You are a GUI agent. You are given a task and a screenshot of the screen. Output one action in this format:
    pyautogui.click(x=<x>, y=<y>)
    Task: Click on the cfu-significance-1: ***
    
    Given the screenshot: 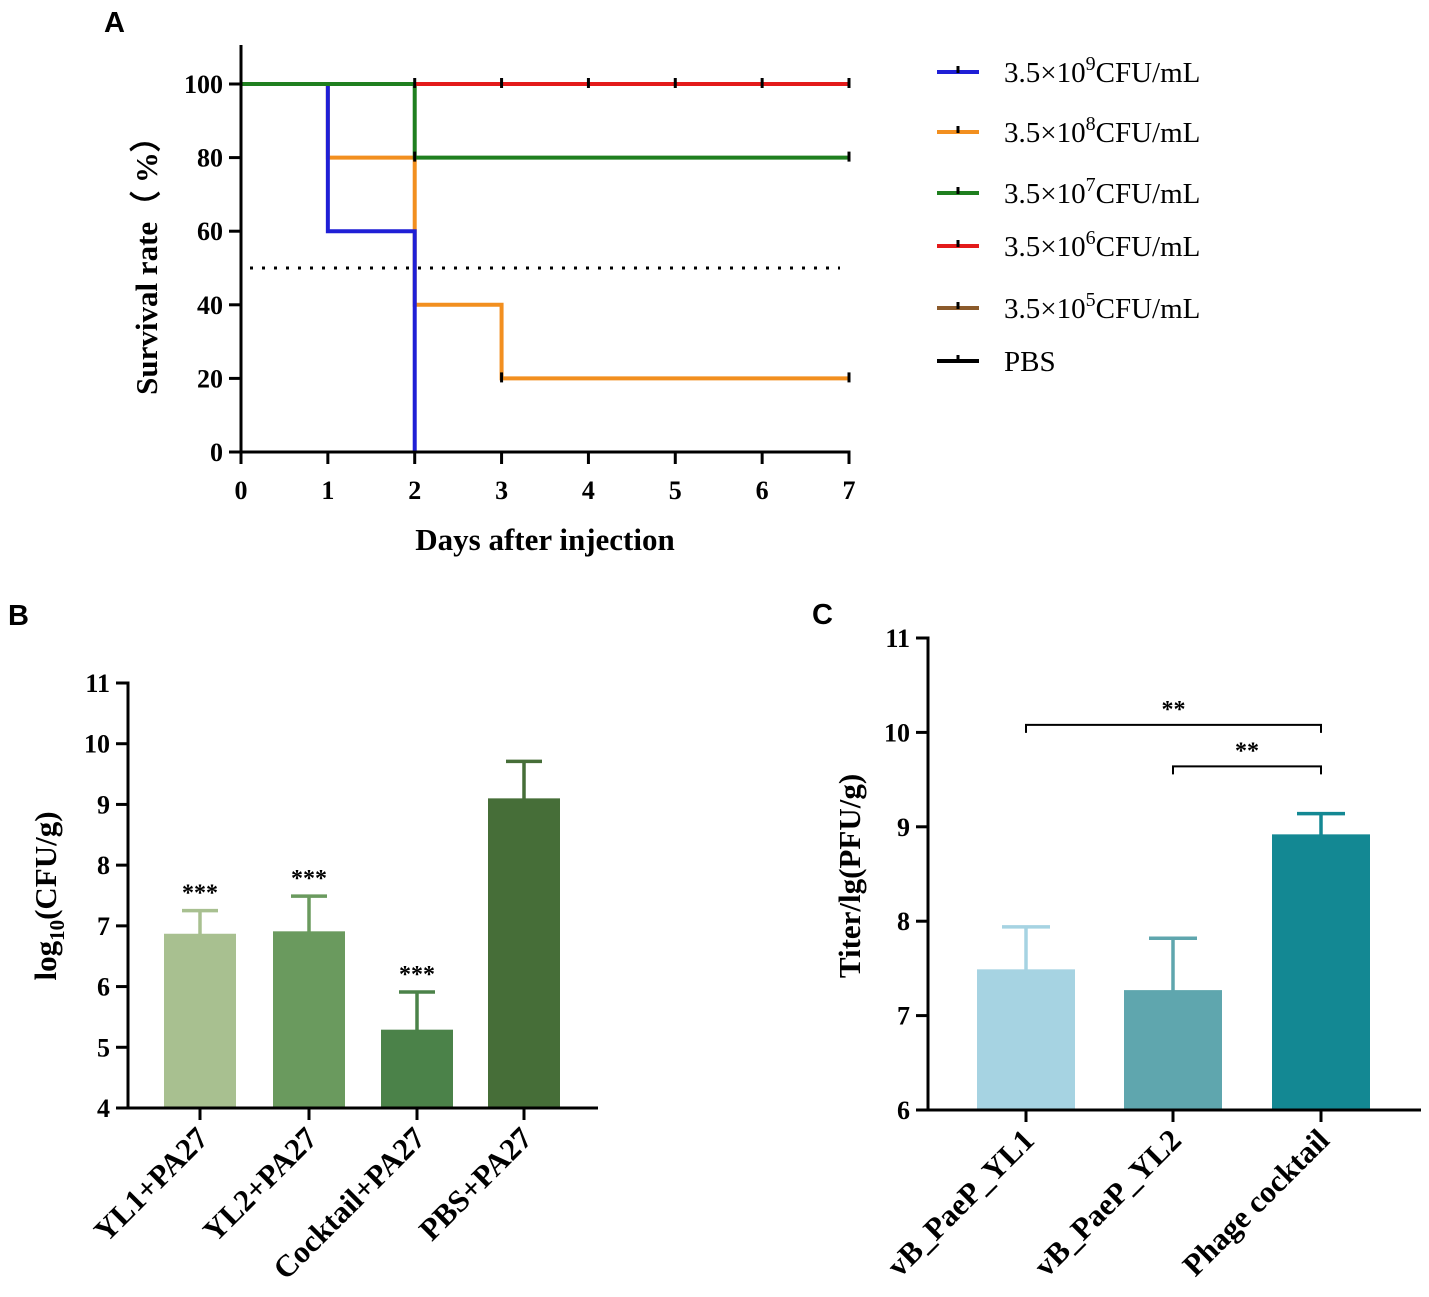 What is the action you would take?
    pyautogui.click(x=309, y=879)
    